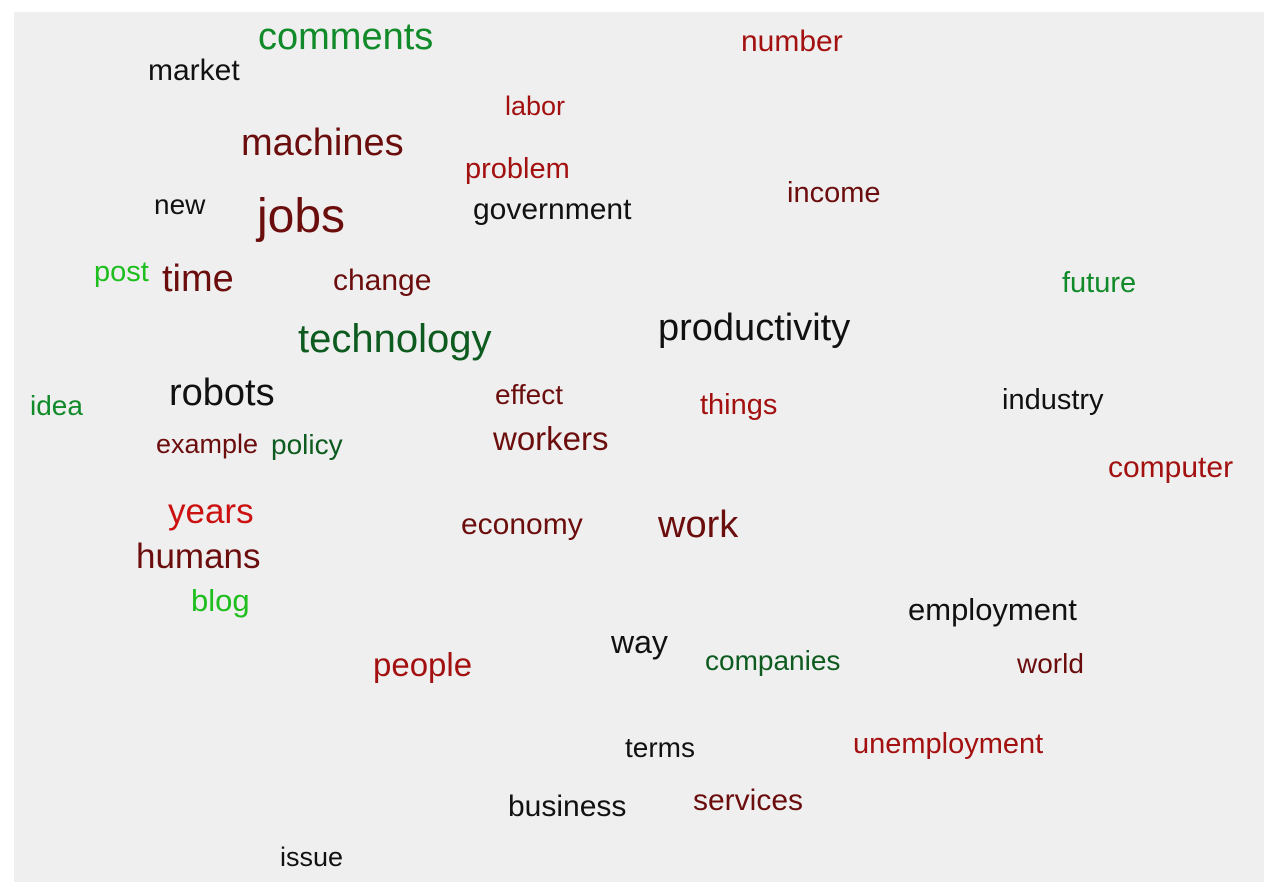 Image resolution: width=1278 pixels, height=896 pixels. What do you see at coordinates (552, 209) in the screenshot?
I see `word-government: government` at bounding box center [552, 209].